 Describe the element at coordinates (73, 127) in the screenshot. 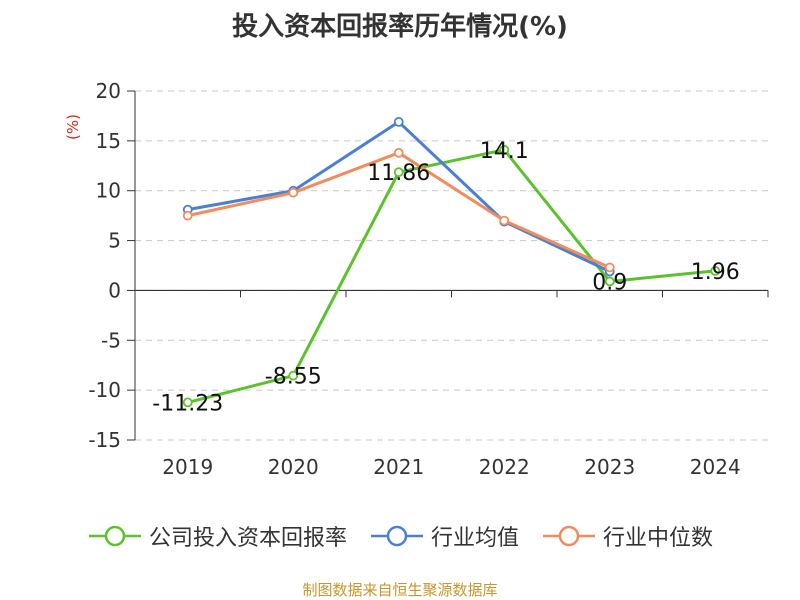

I see `y-axis-label: (%)` at that location.